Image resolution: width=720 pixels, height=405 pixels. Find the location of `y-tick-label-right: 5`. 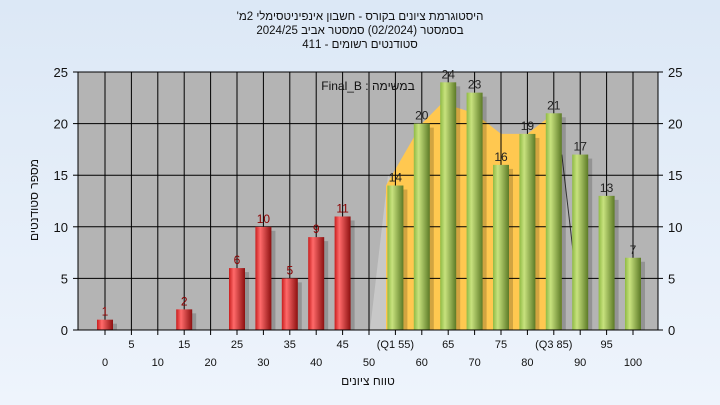

y-tick-label-right: 5 is located at coordinates (671, 278).